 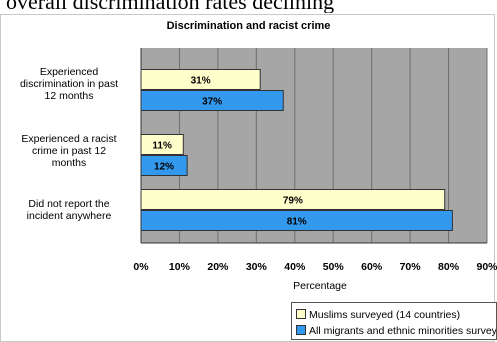 I want to click on category-label-line: discrimination in past, so click(x=69, y=84).